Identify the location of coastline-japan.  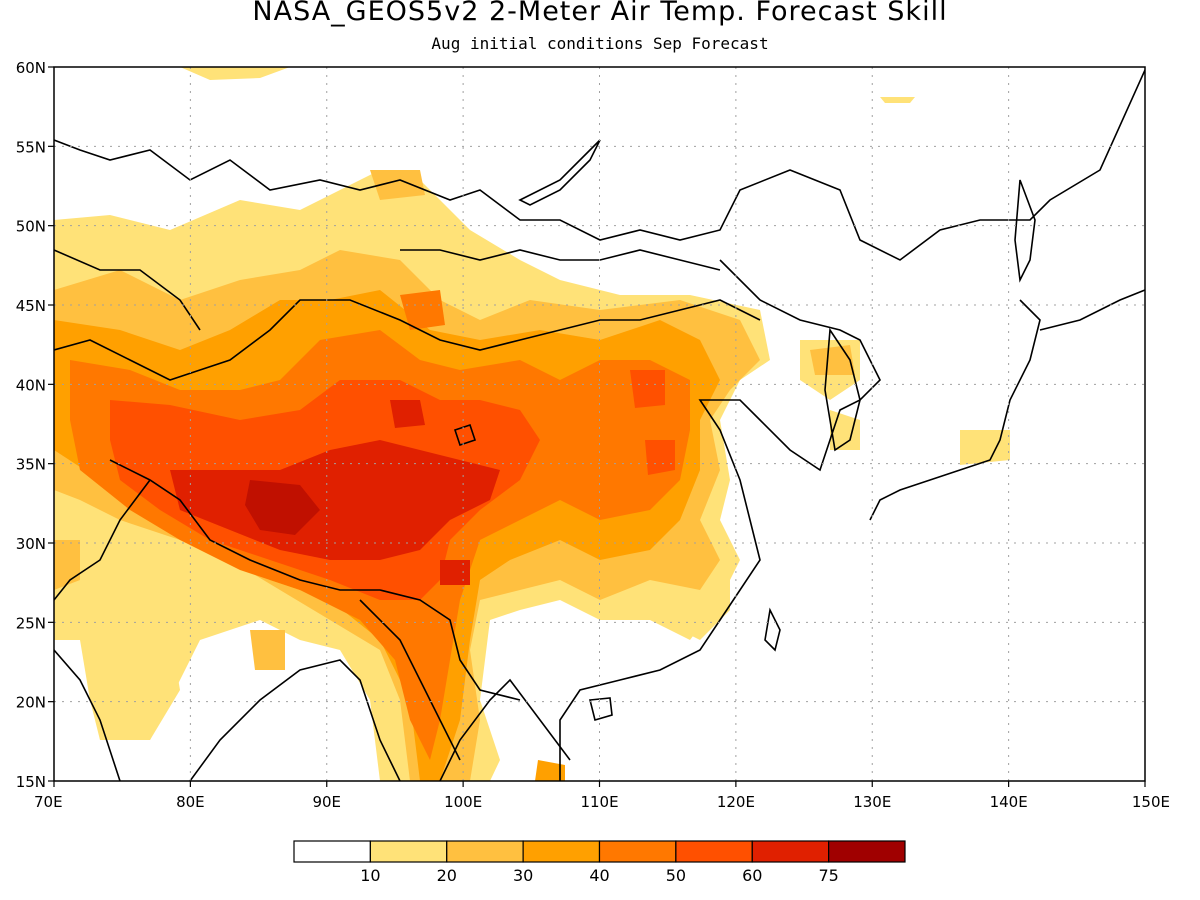
(955, 410).